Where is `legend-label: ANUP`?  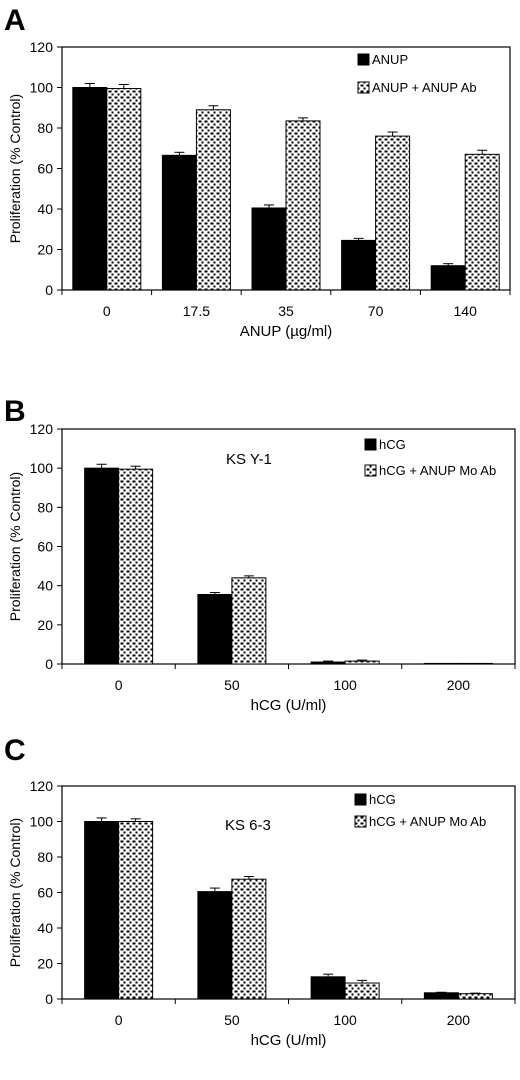 legend-label: ANUP is located at coordinates (390, 59).